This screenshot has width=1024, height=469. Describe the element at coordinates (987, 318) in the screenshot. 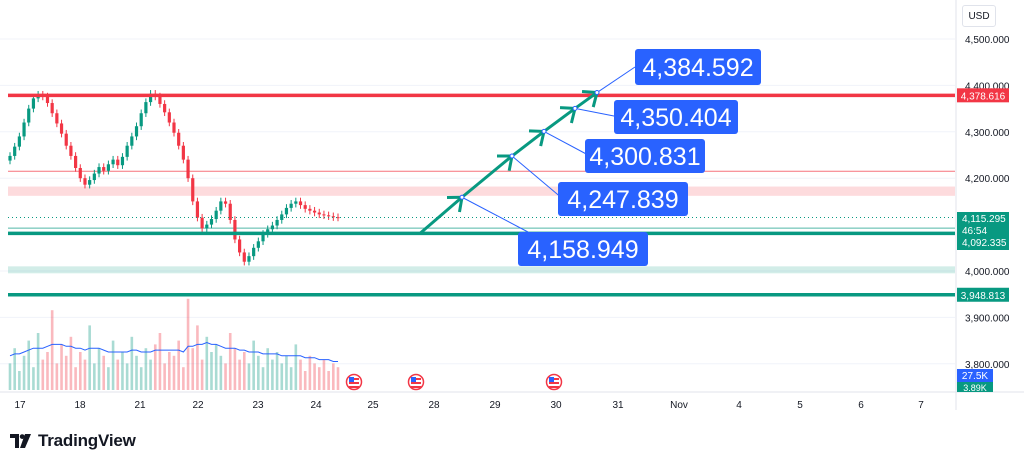

I see `y-tick-label: 3,900.000` at that location.